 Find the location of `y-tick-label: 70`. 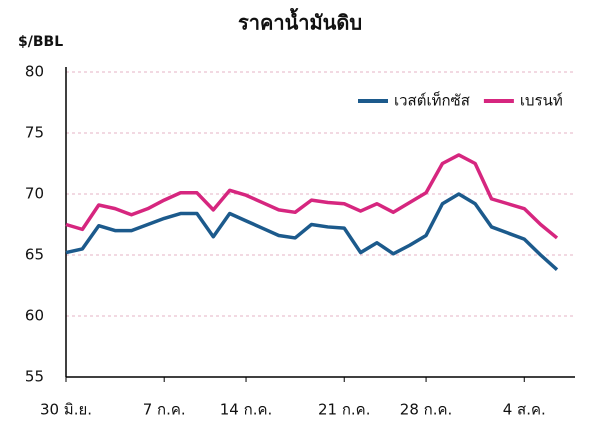

y-tick-label: 70 is located at coordinates (34, 194).